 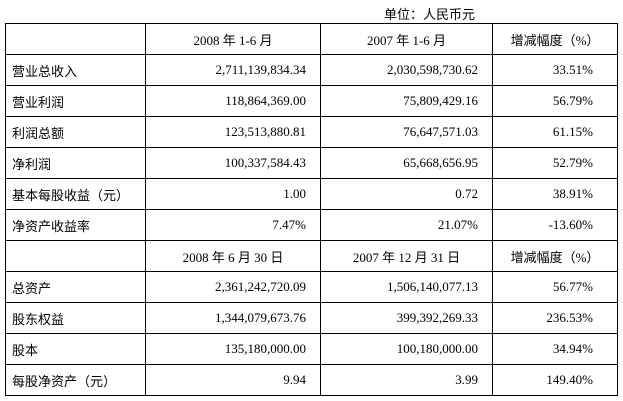 What do you see at coordinates (406, 318) in the screenshot?
I see `cell: 399,392,269.33` at bounding box center [406, 318].